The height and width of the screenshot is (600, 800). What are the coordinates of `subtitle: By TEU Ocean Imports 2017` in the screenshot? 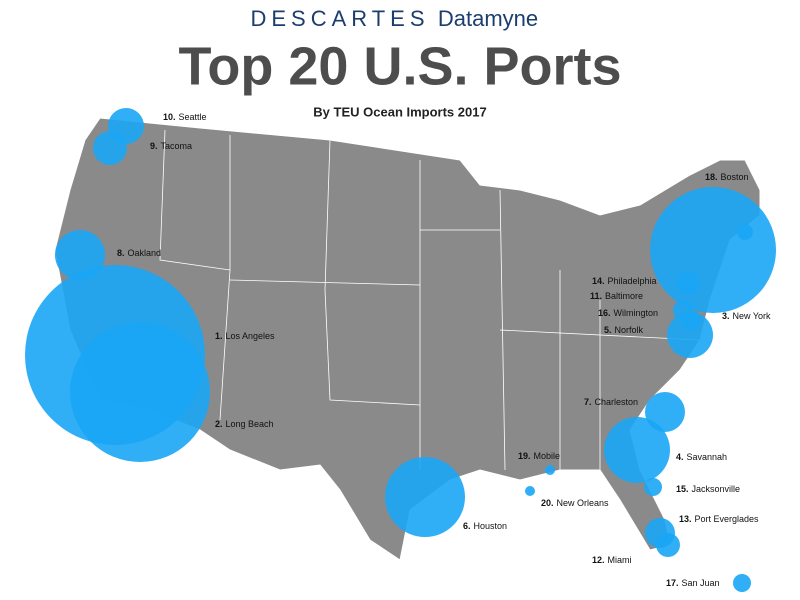 It's located at (399, 111).